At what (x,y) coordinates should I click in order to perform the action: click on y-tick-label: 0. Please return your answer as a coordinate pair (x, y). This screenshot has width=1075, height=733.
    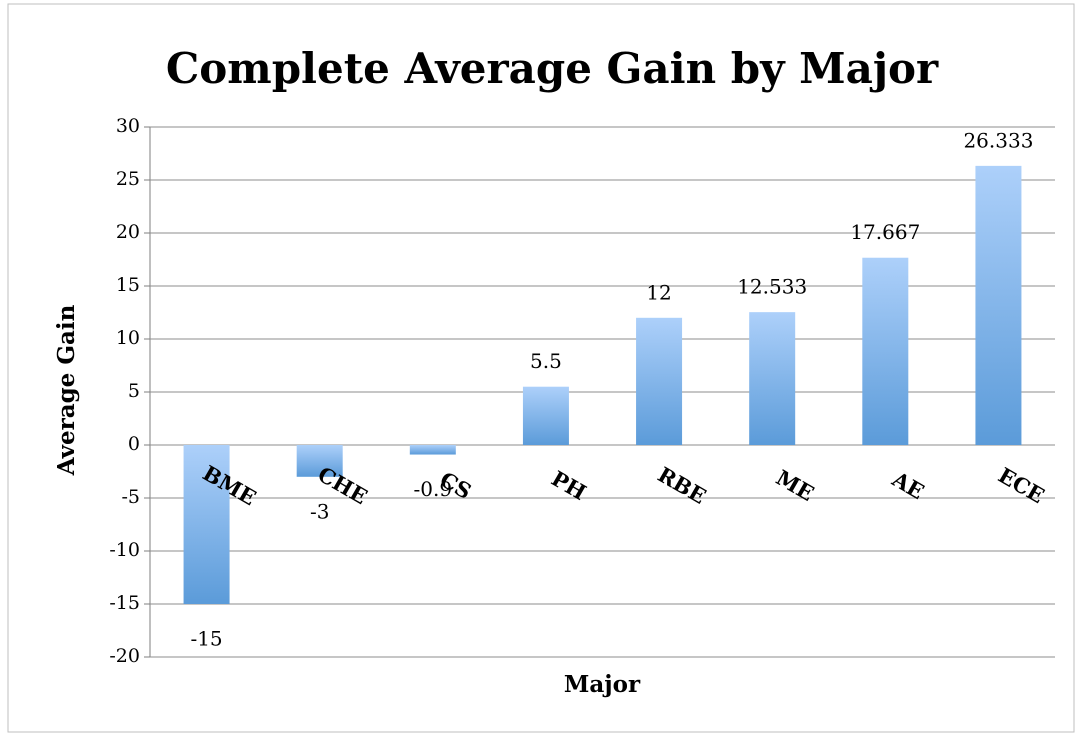
    Looking at the image, I should click on (134, 444).